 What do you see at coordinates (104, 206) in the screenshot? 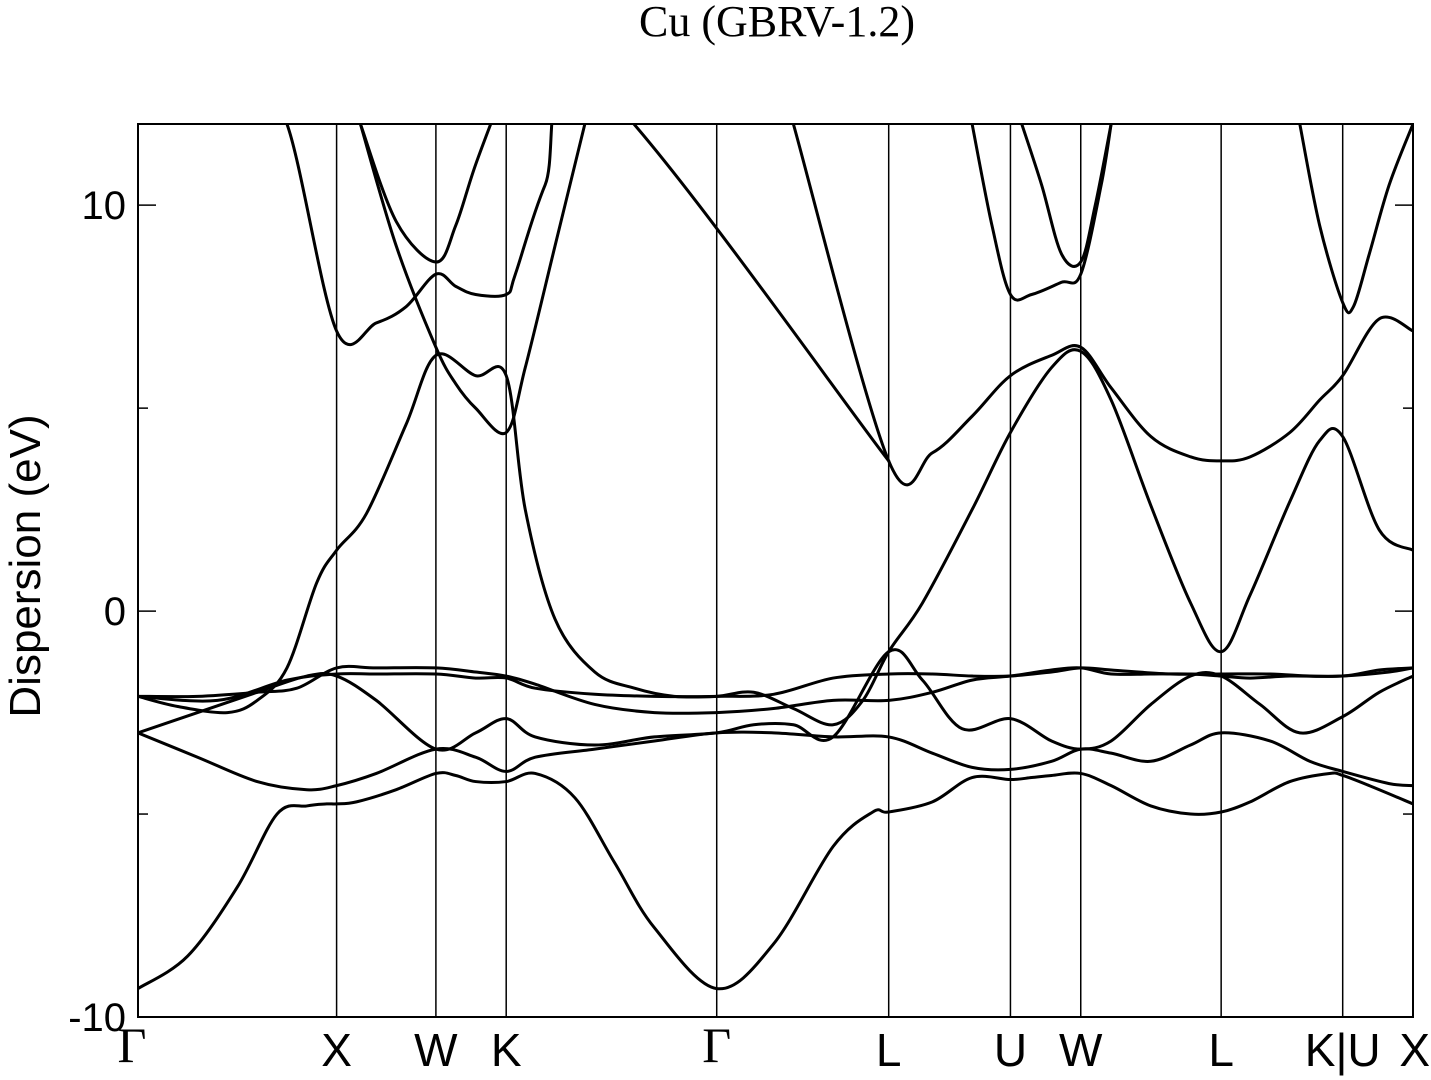
I see `y-tick-label: 10` at bounding box center [104, 206].